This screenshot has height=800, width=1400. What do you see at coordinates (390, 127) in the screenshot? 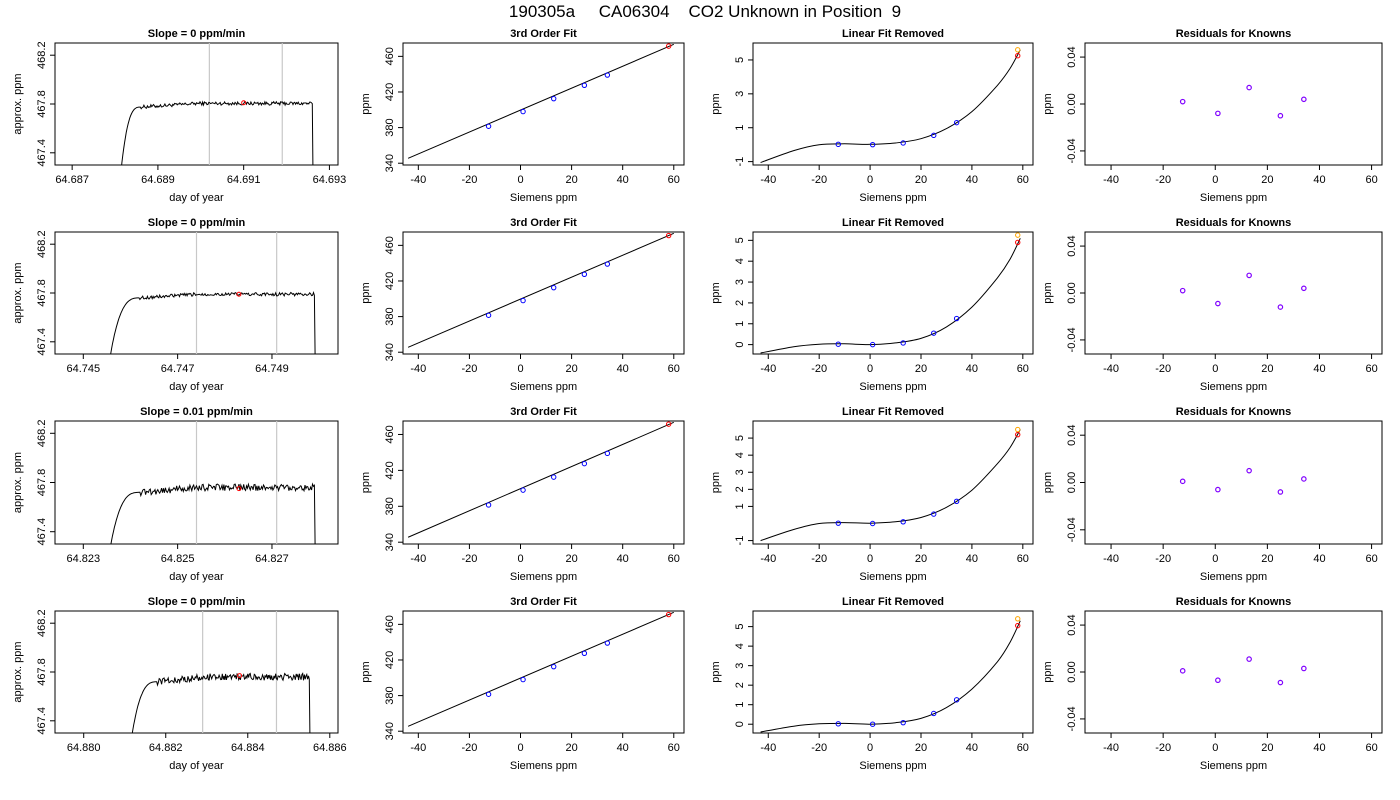
I see `y-tick-label: 380` at bounding box center [390, 127].